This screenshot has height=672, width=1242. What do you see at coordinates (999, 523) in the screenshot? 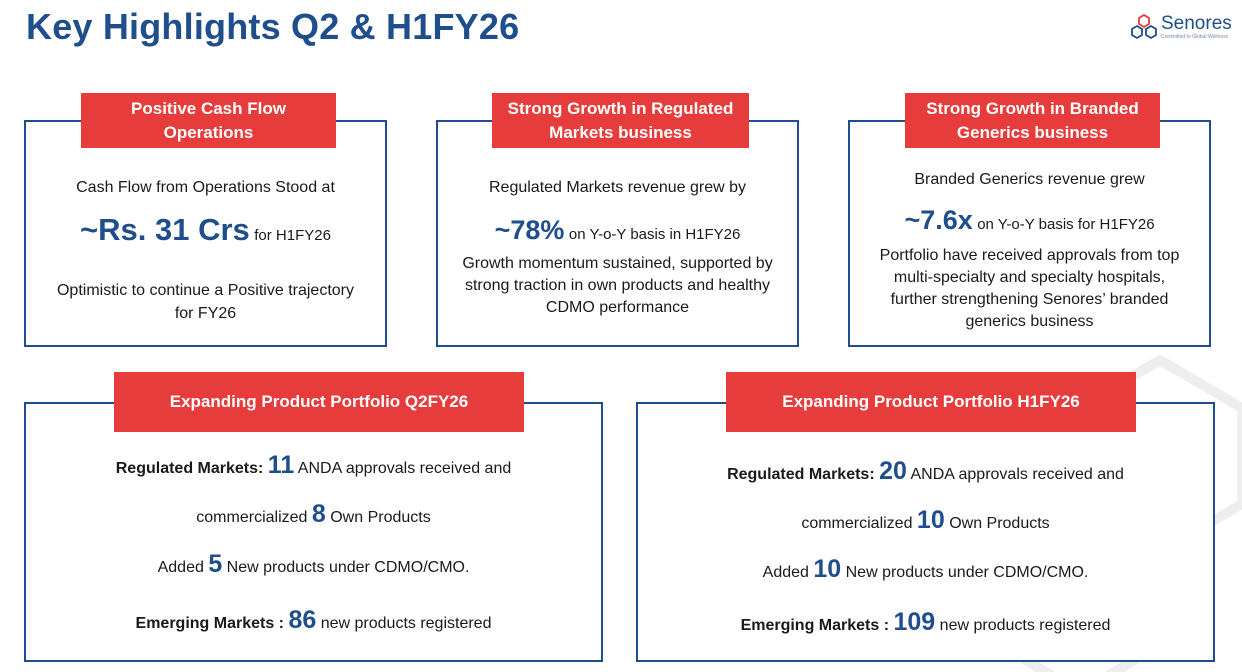
I see `h1-commercialized-suffix: Own Products` at bounding box center [999, 523].